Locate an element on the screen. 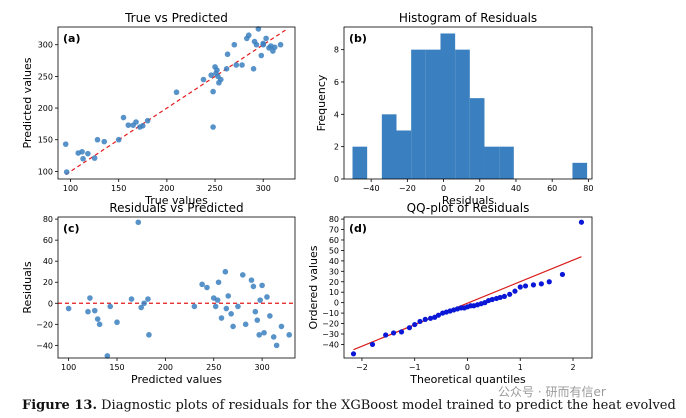  panel-label: (b) is located at coordinates (358, 38).